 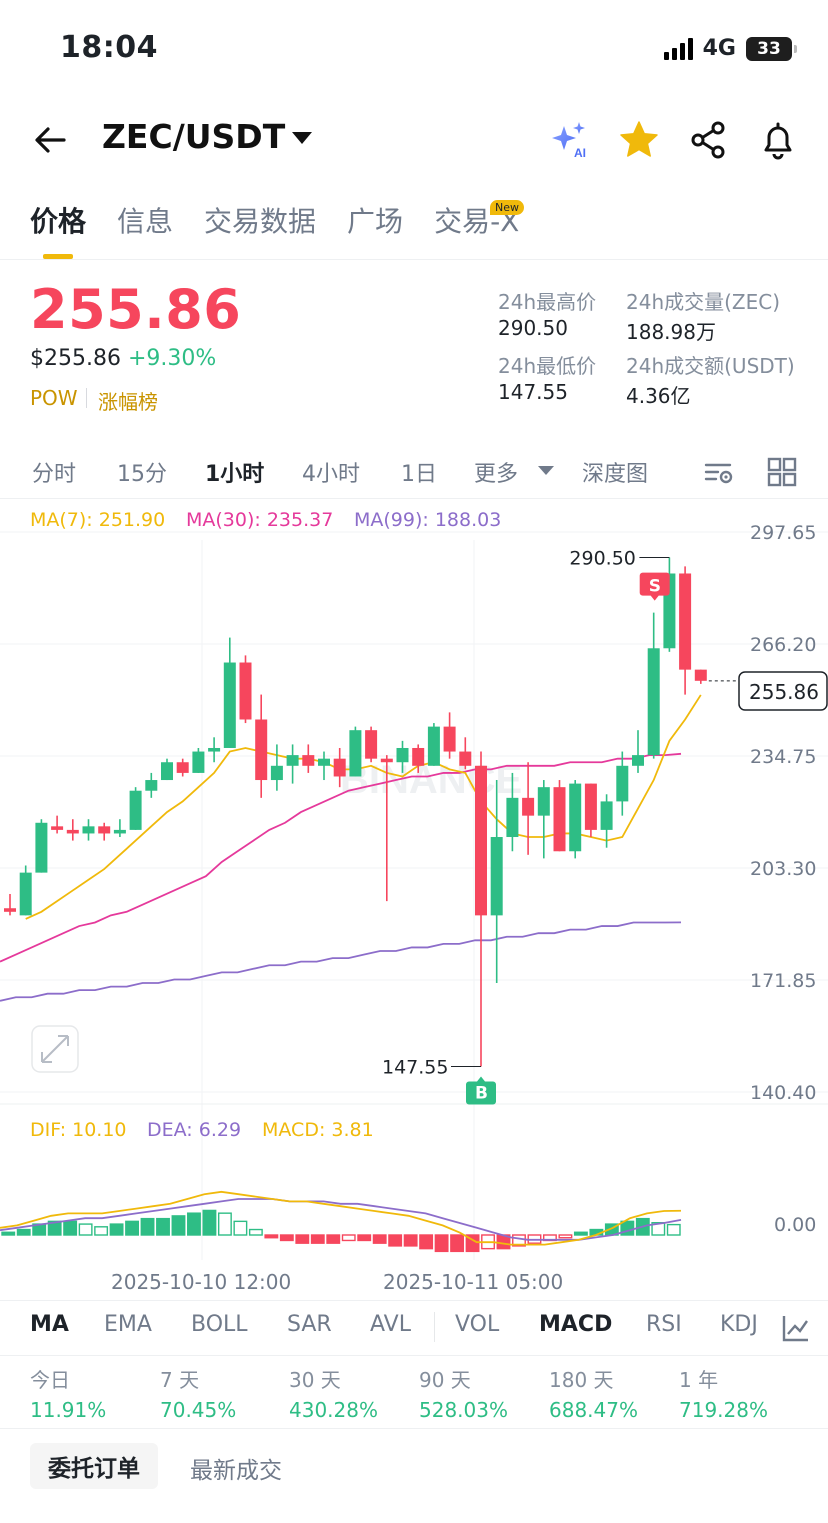 I want to click on ma7-legend: MA(7): 251.90, so click(x=97, y=520).